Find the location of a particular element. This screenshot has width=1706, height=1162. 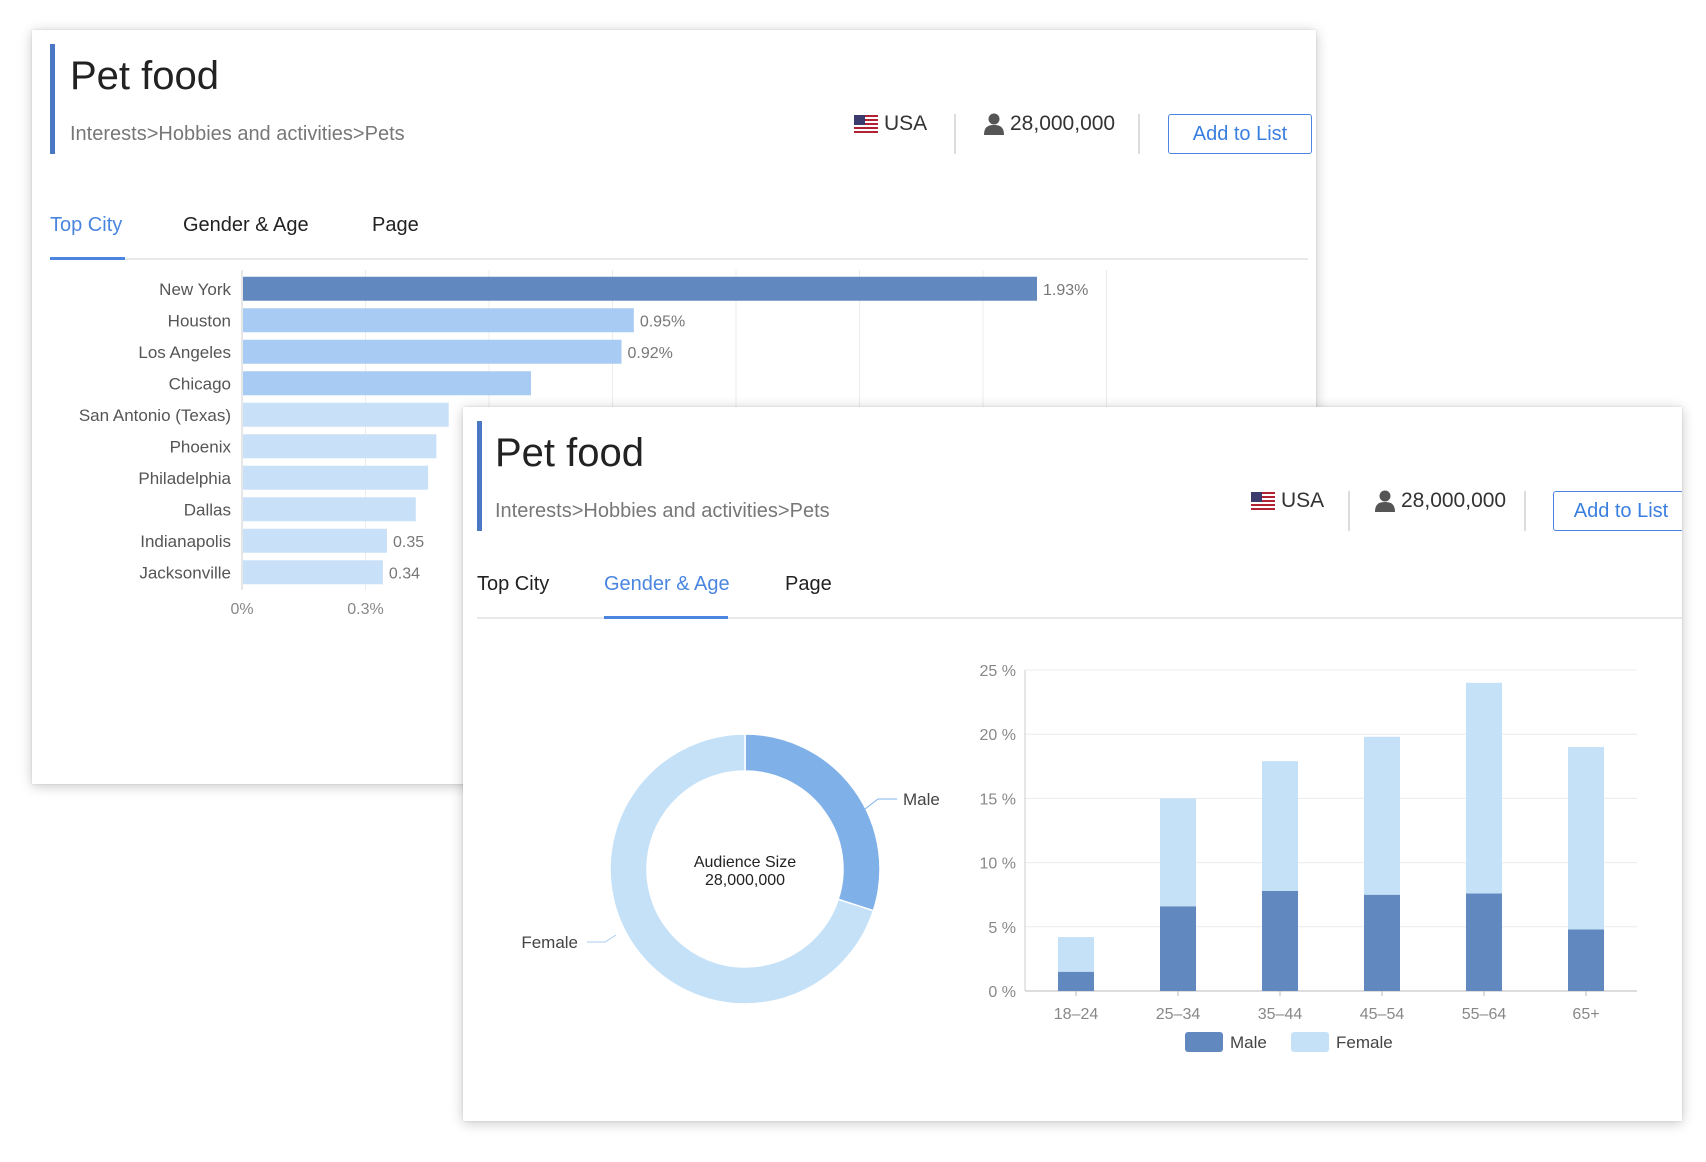

slice-label: Male is located at coordinates (921, 799).